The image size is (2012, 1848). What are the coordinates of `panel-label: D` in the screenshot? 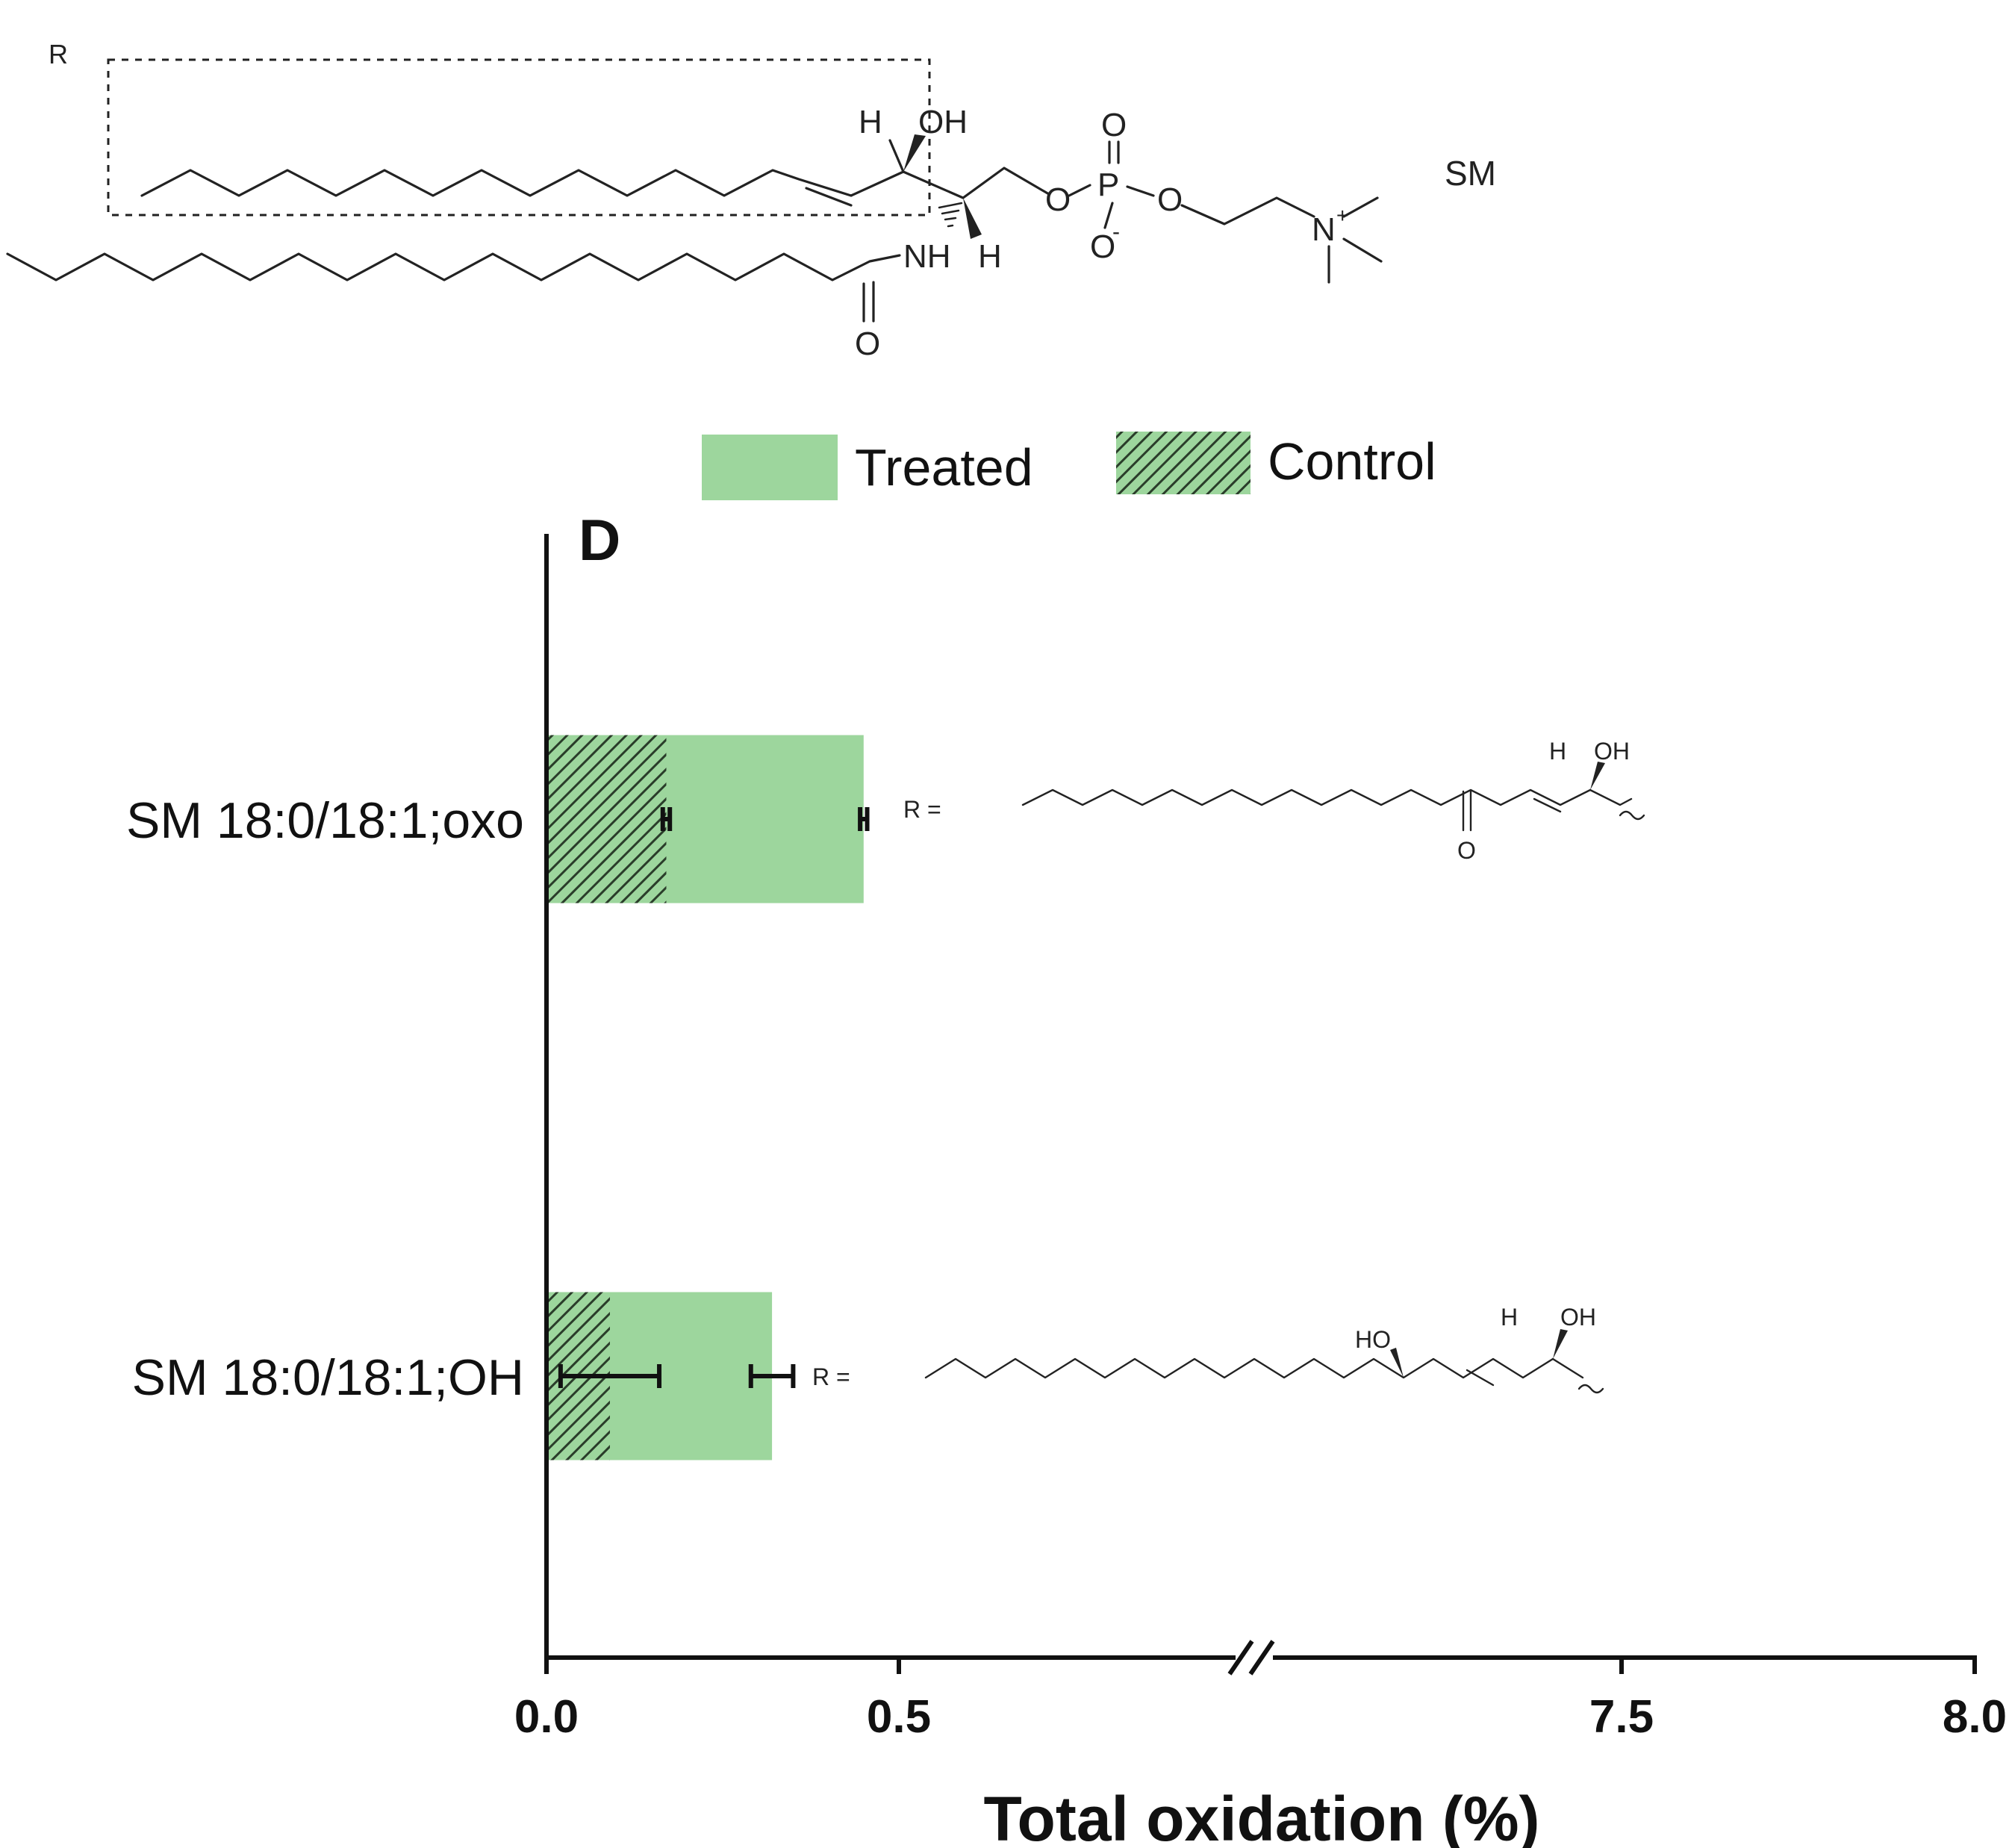 It's located at (599, 540).